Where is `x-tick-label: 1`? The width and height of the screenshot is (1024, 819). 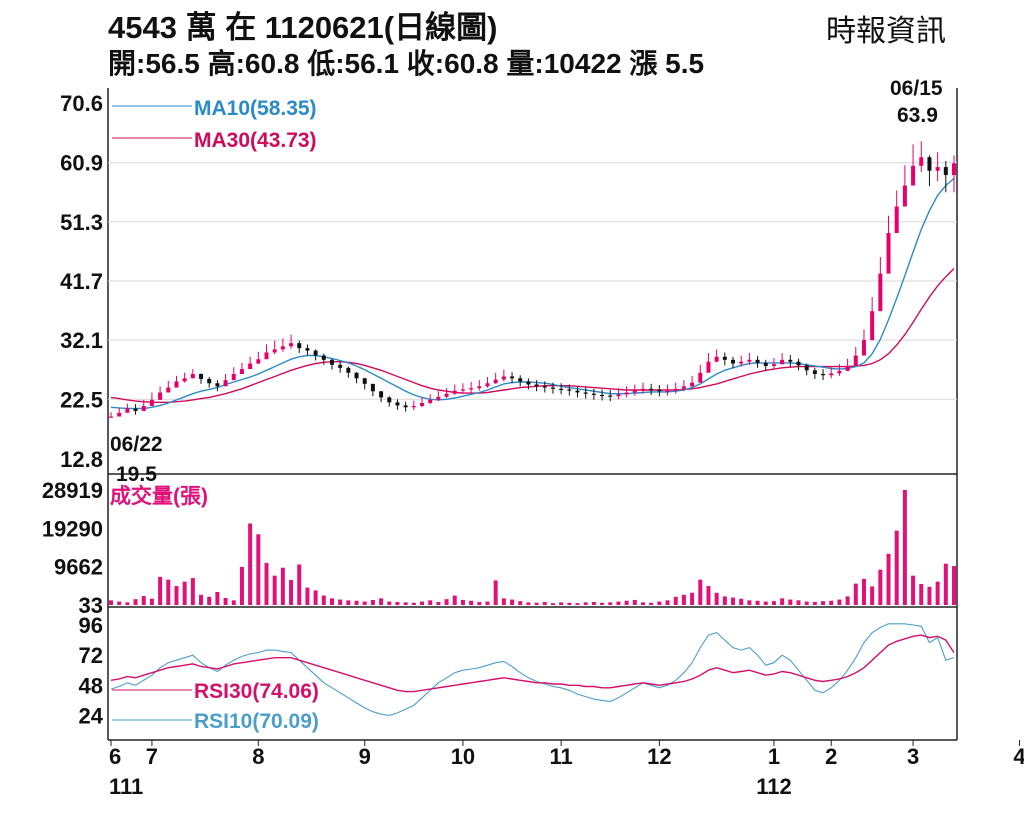 x-tick-label: 1 is located at coordinates (774, 756).